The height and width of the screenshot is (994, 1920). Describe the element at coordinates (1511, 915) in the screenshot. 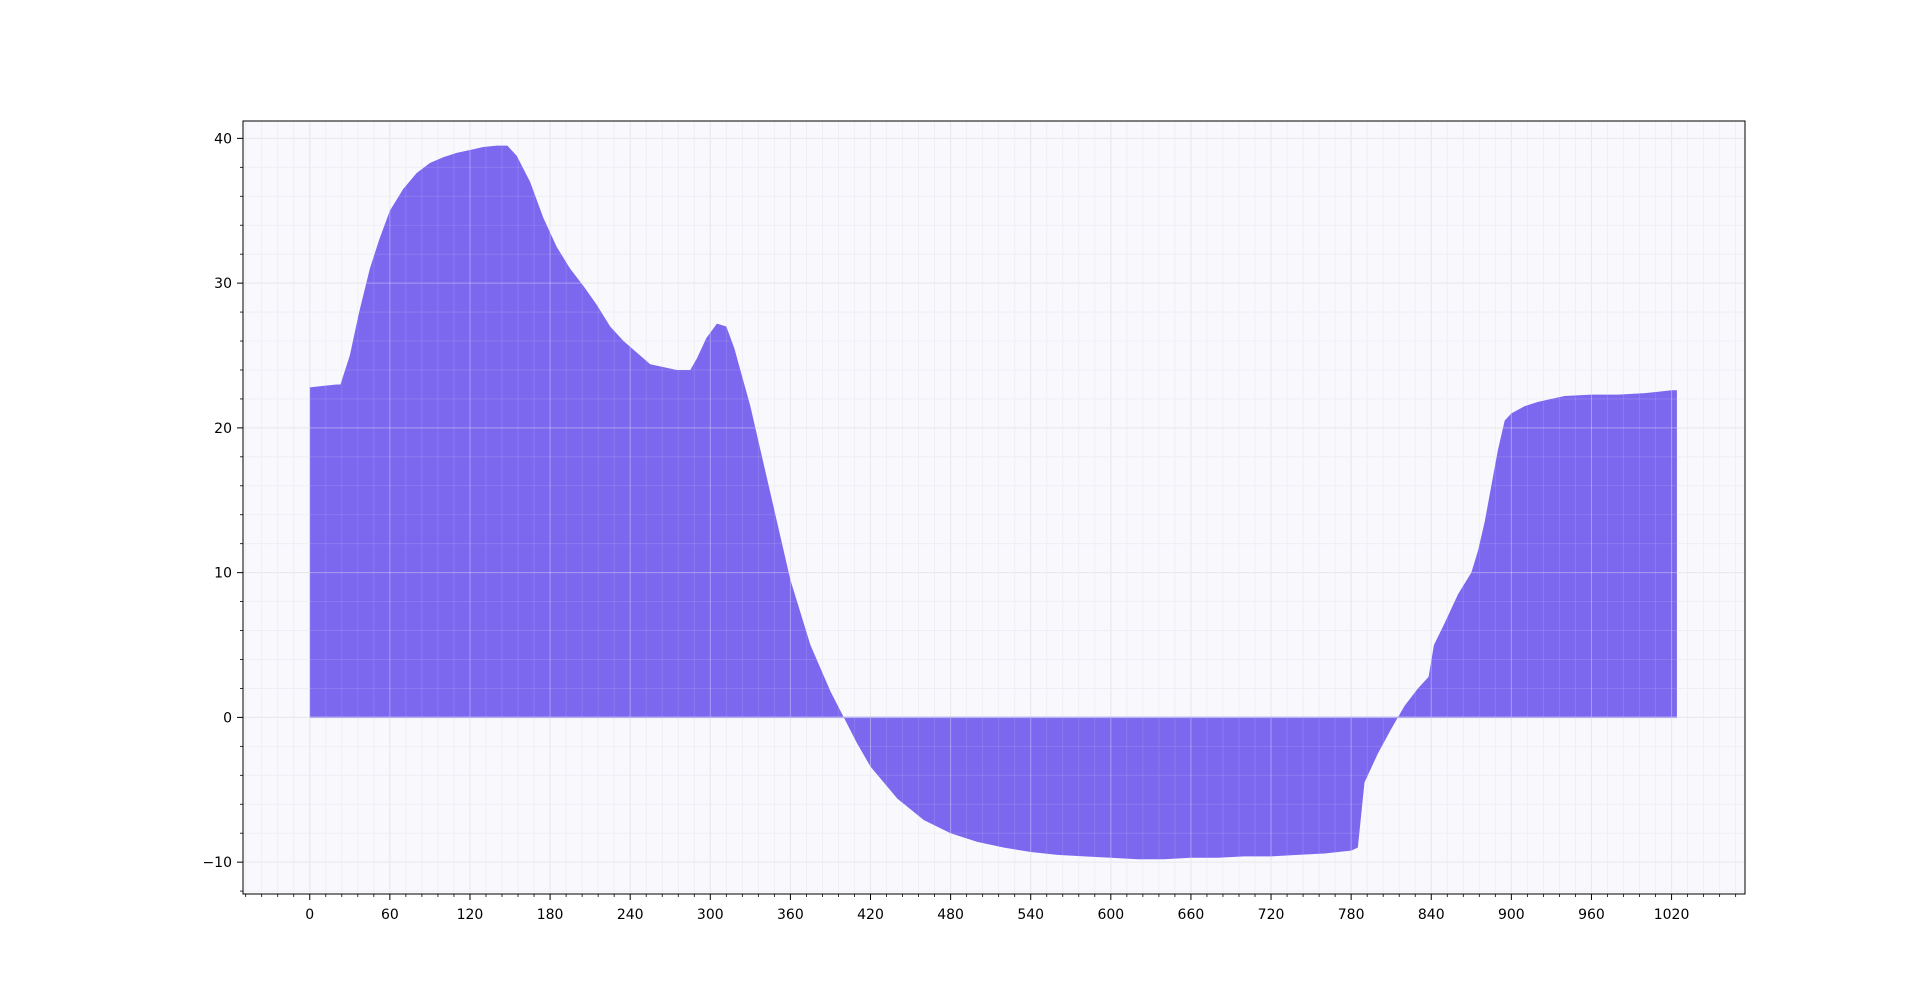

I see `x-tick-label: 900` at that location.